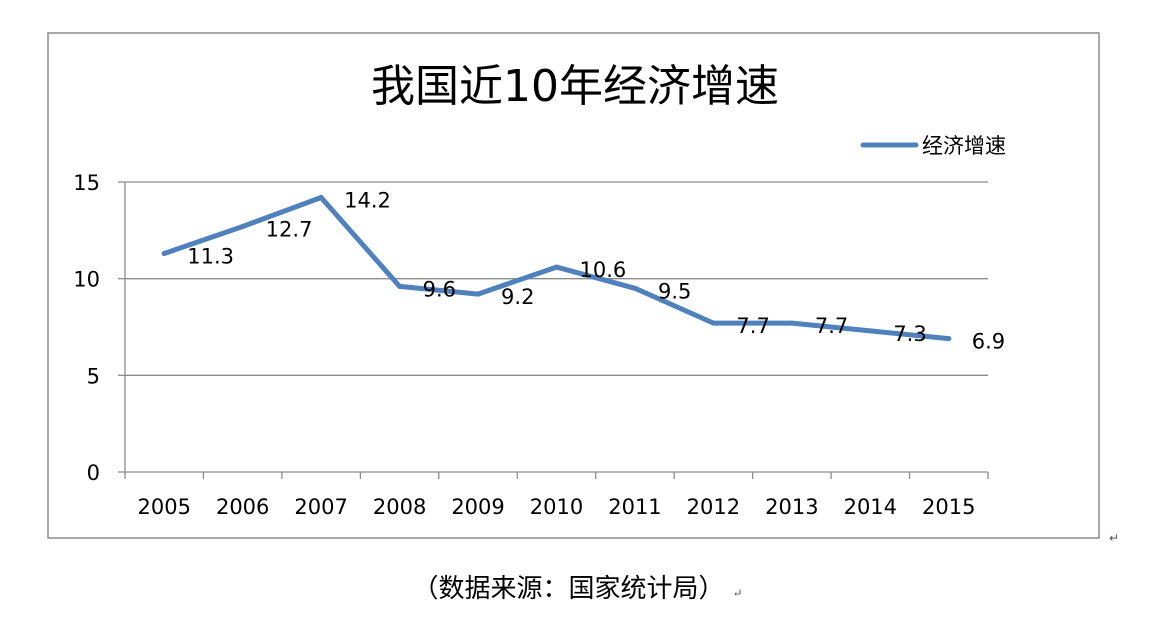 The width and height of the screenshot is (1155, 617). I want to click on y-tick-label: 5, so click(93, 376).